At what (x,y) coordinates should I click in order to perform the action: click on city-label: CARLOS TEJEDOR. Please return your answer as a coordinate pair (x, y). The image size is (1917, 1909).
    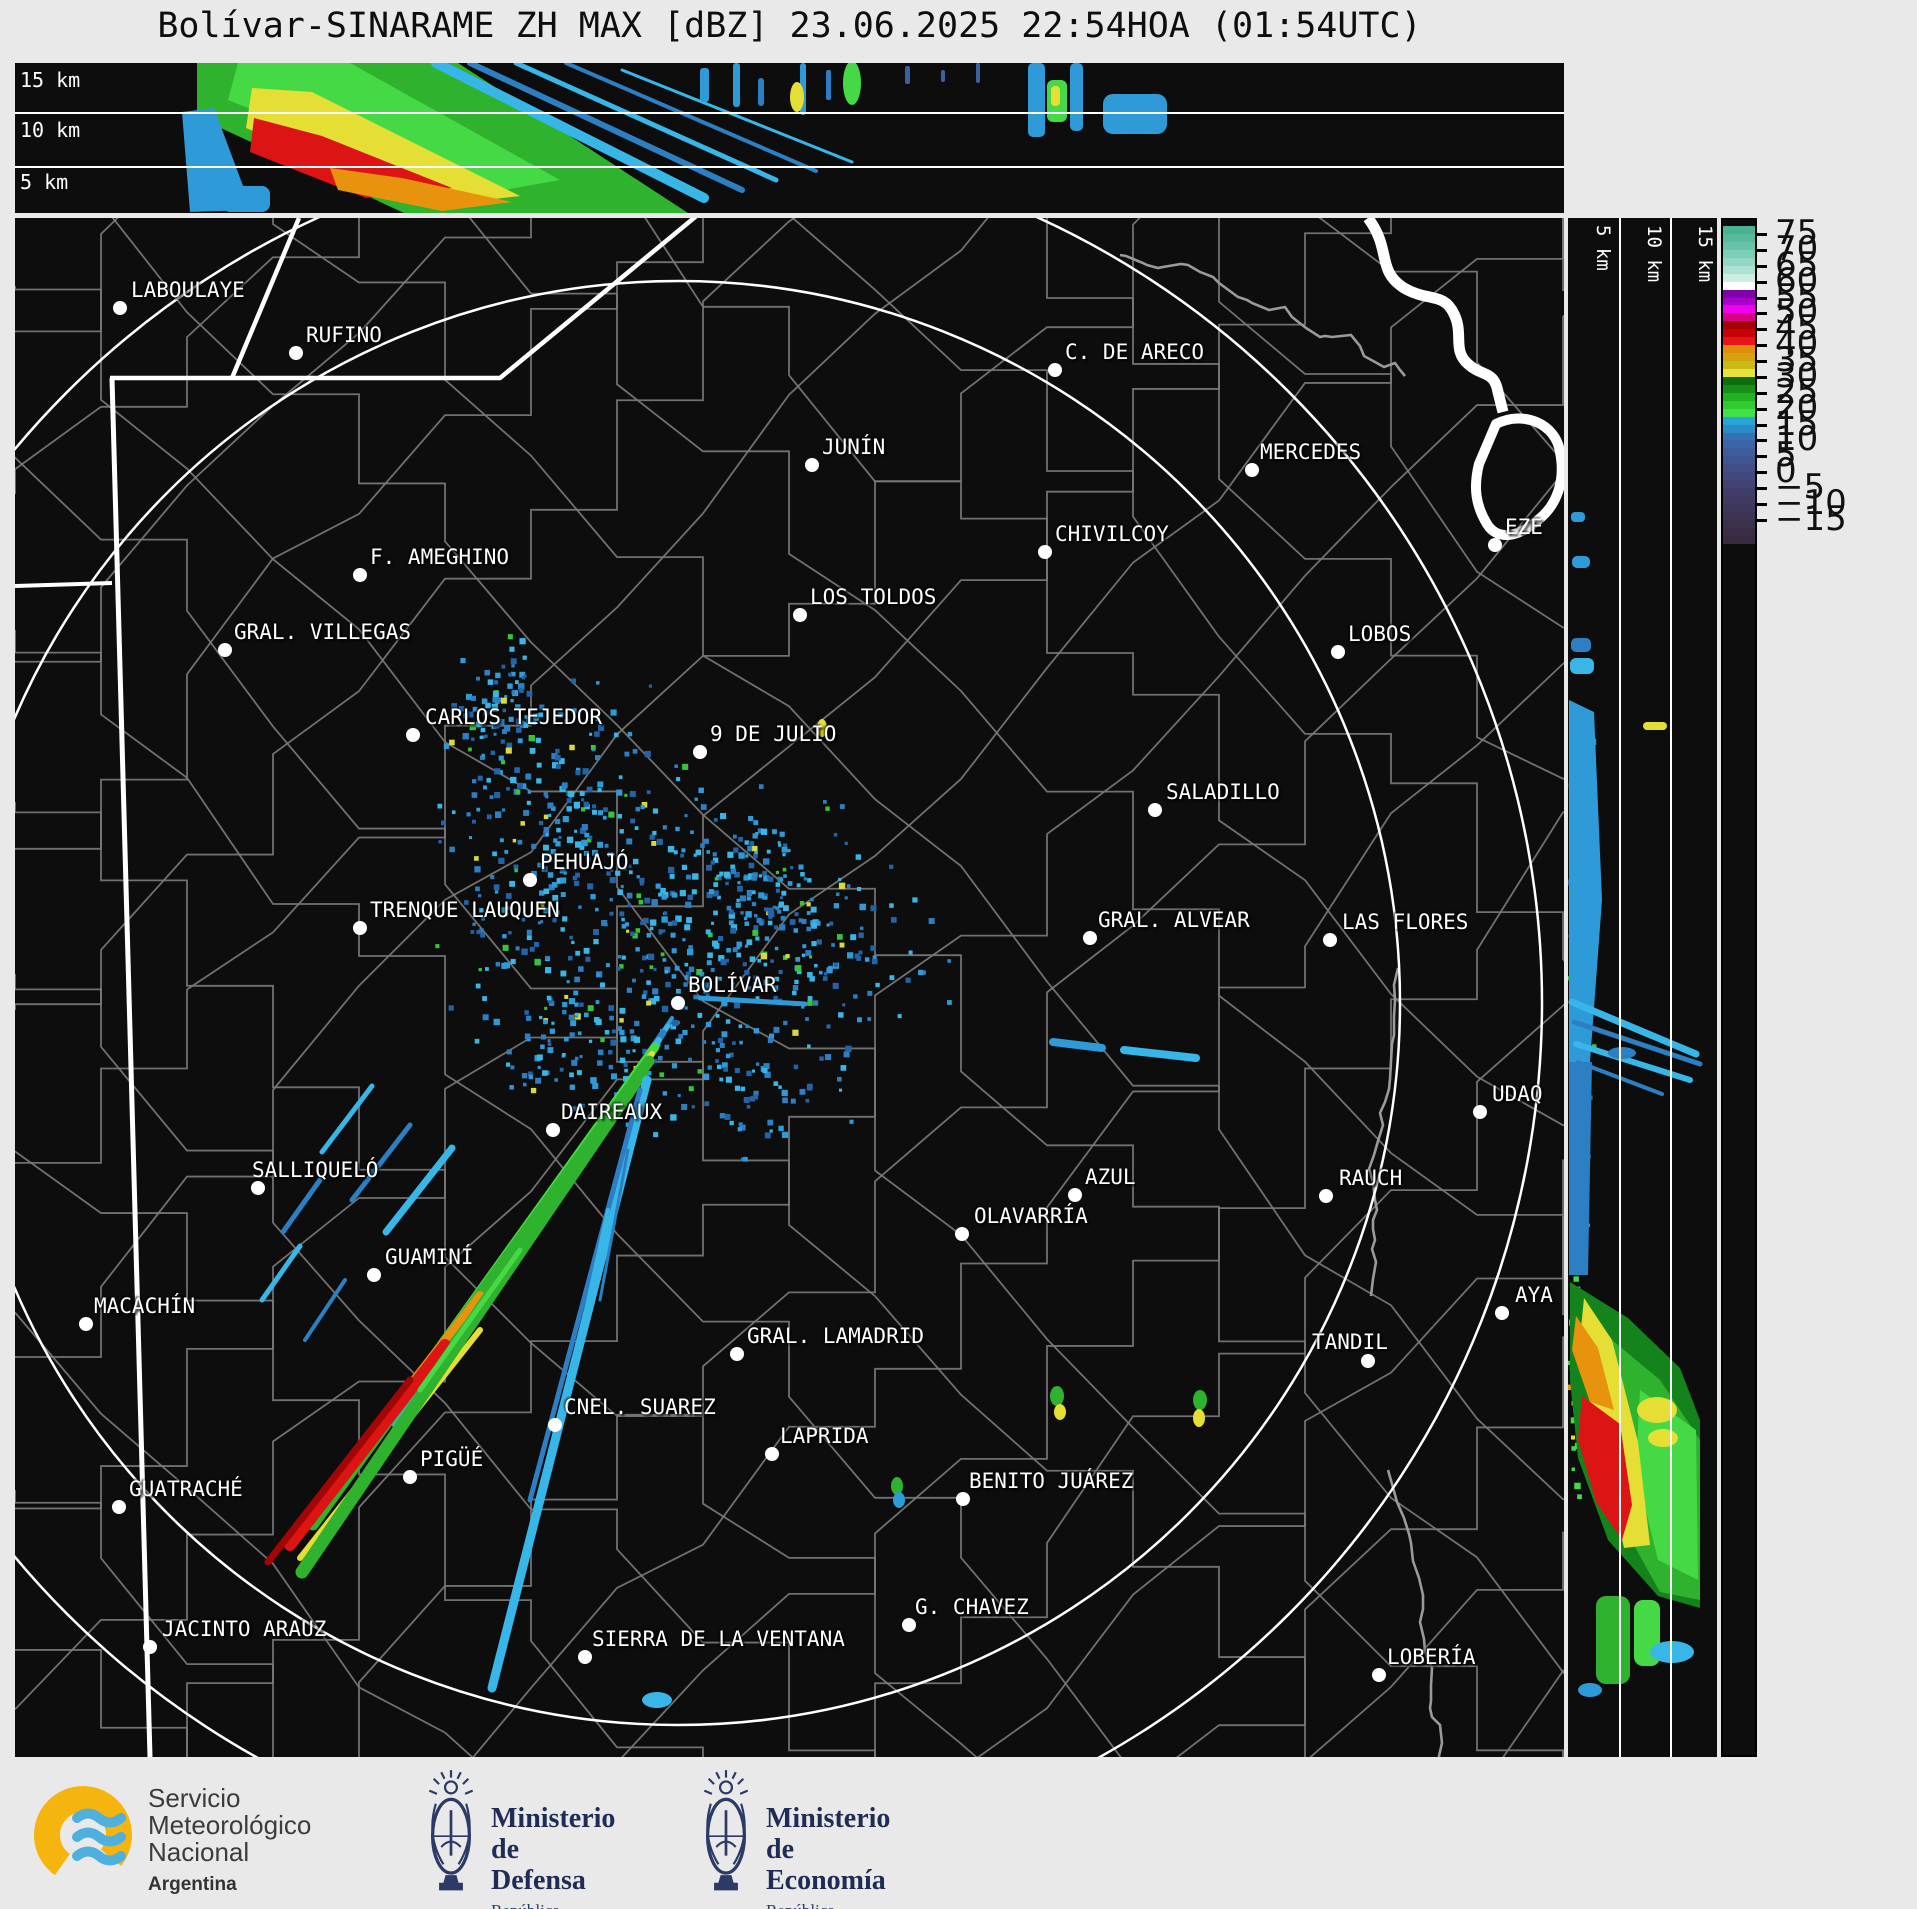
    Looking at the image, I should click on (514, 717).